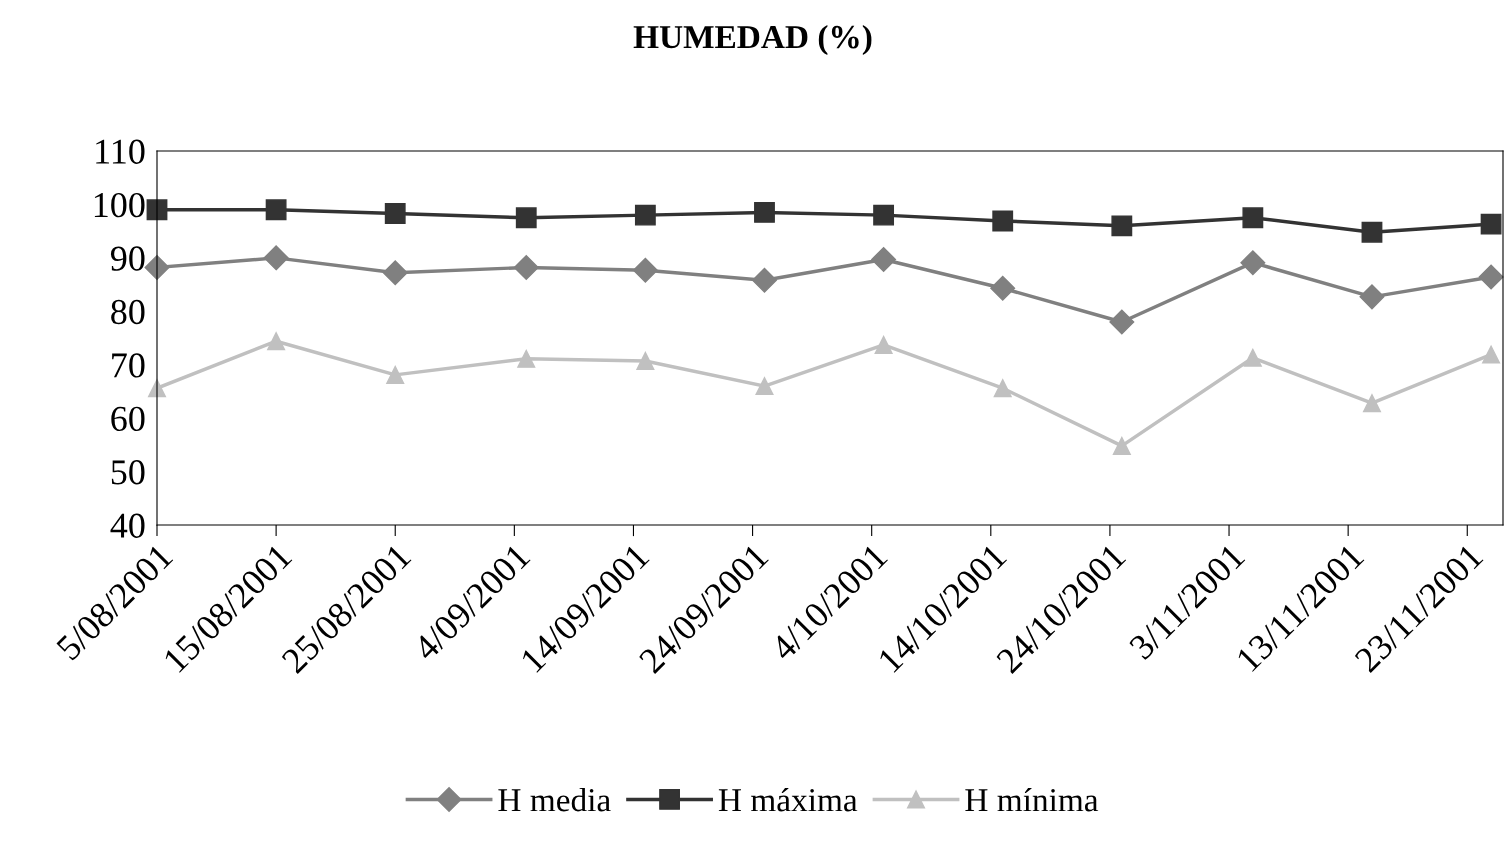  Describe the element at coordinates (554, 799) in the screenshot. I see `legend-label: H media` at that location.